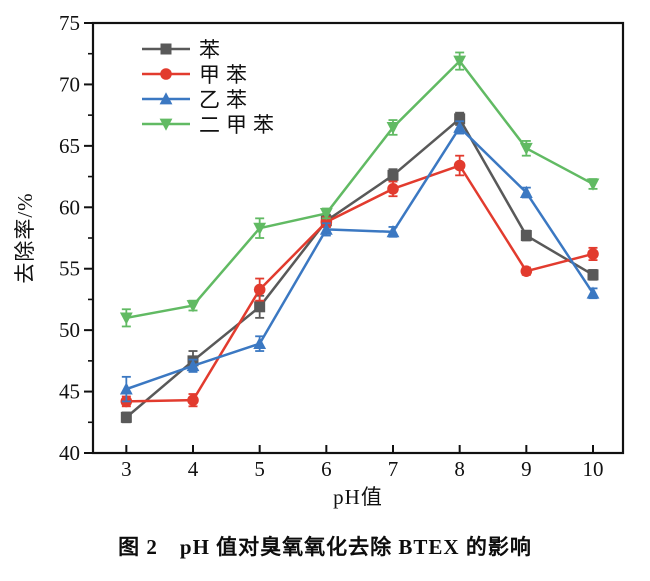  Describe the element at coordinates (69, 146) in the screenshot. I see `y-tick-label: 65` at that location.